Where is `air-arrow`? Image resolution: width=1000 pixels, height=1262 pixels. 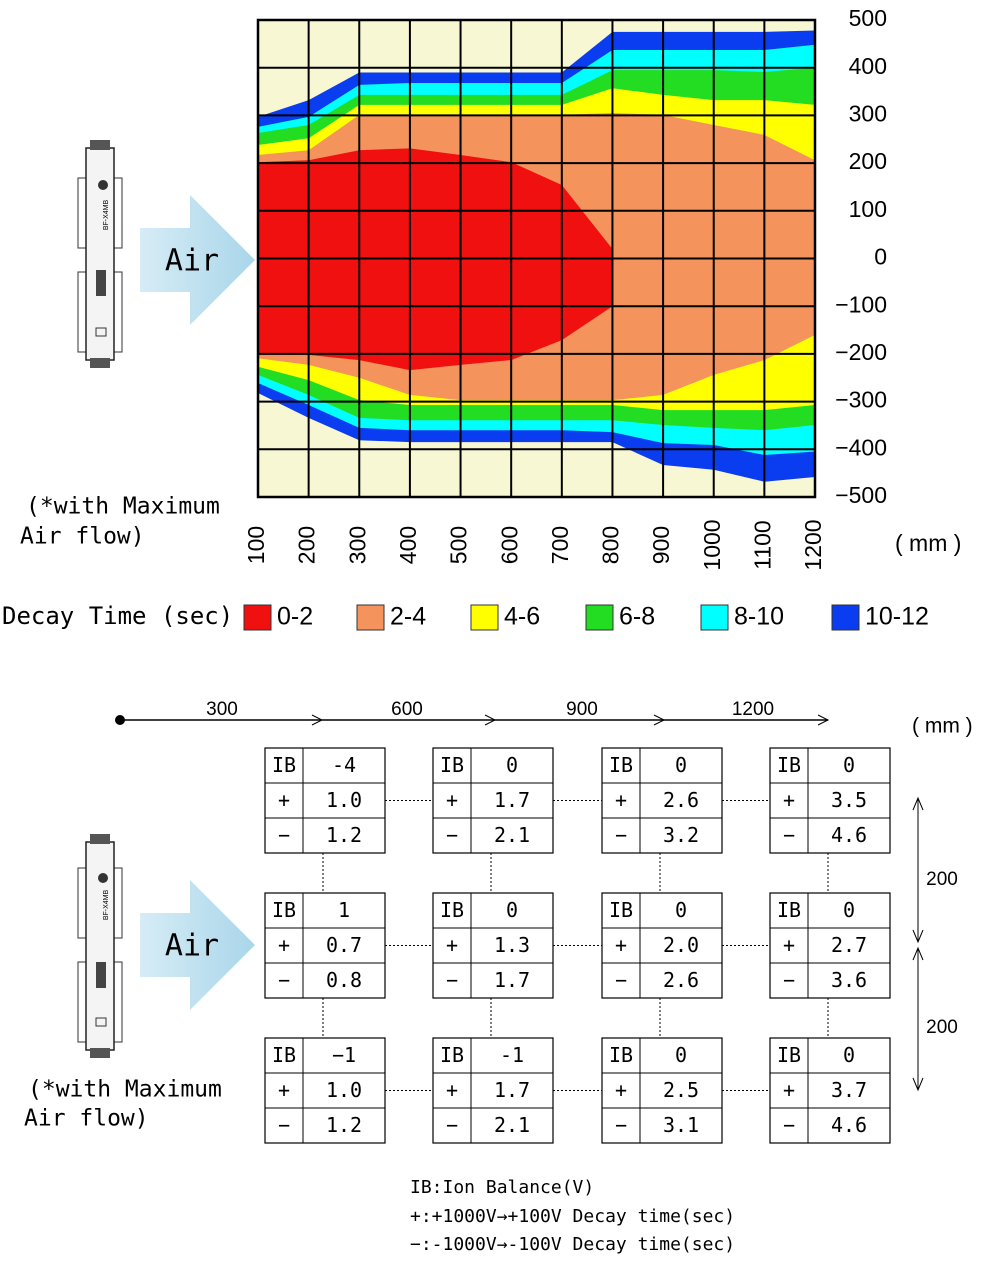 air-arrow is located at coordinates (197, 260).